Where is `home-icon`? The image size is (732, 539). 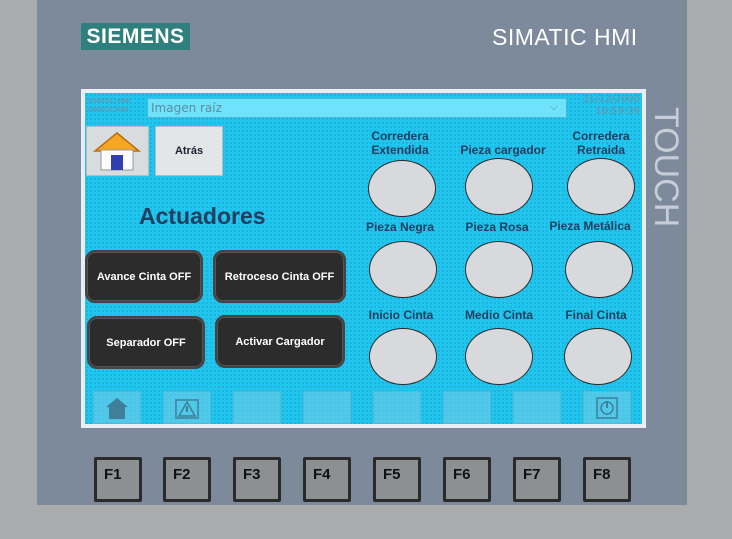
home-icon is located at coordinates (117, 408).